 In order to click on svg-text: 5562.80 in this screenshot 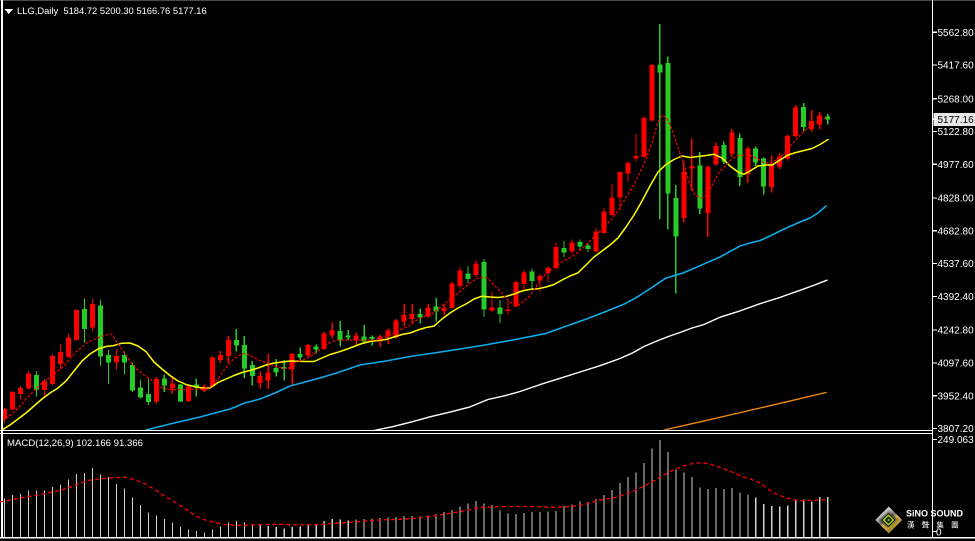, I will do `click(956, 33)`.